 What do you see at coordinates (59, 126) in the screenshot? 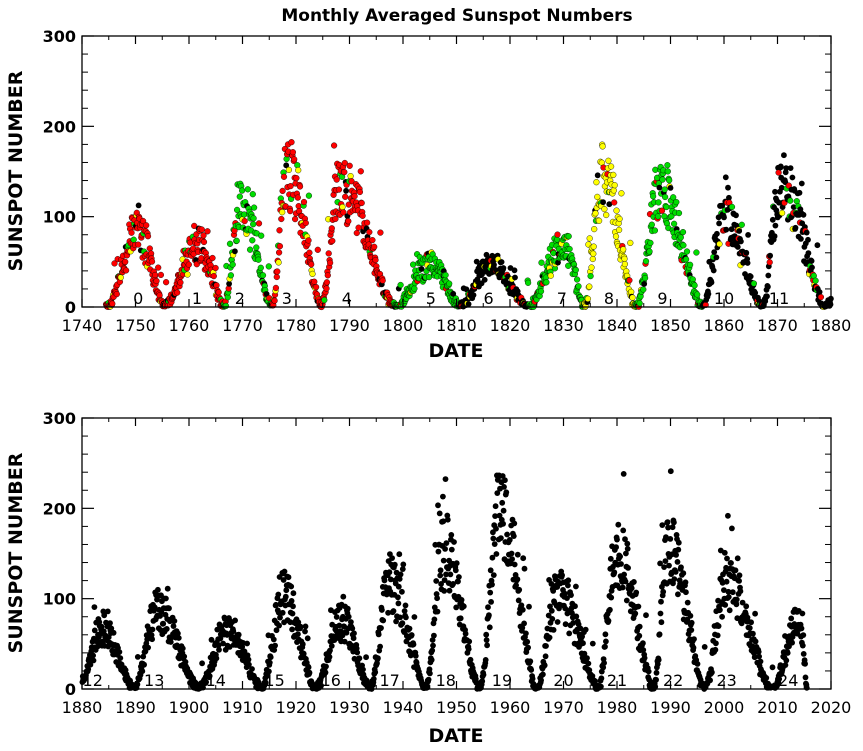
I see `y-tick-label: 200` at bounding box center [59, 126].